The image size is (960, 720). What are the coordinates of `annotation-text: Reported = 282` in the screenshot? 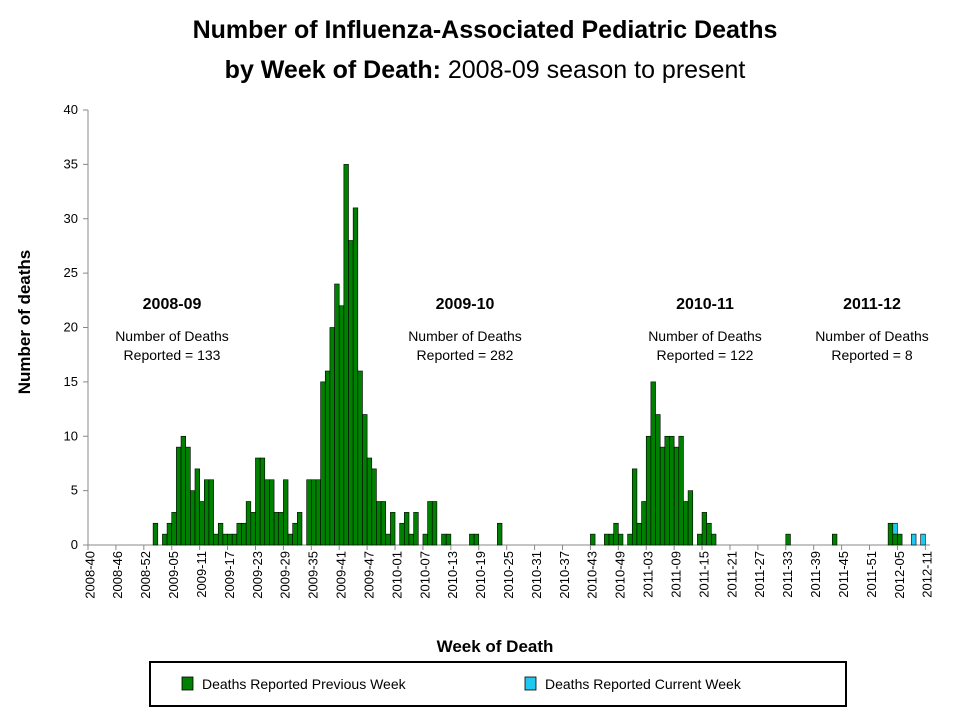 It's located at (465, 355).